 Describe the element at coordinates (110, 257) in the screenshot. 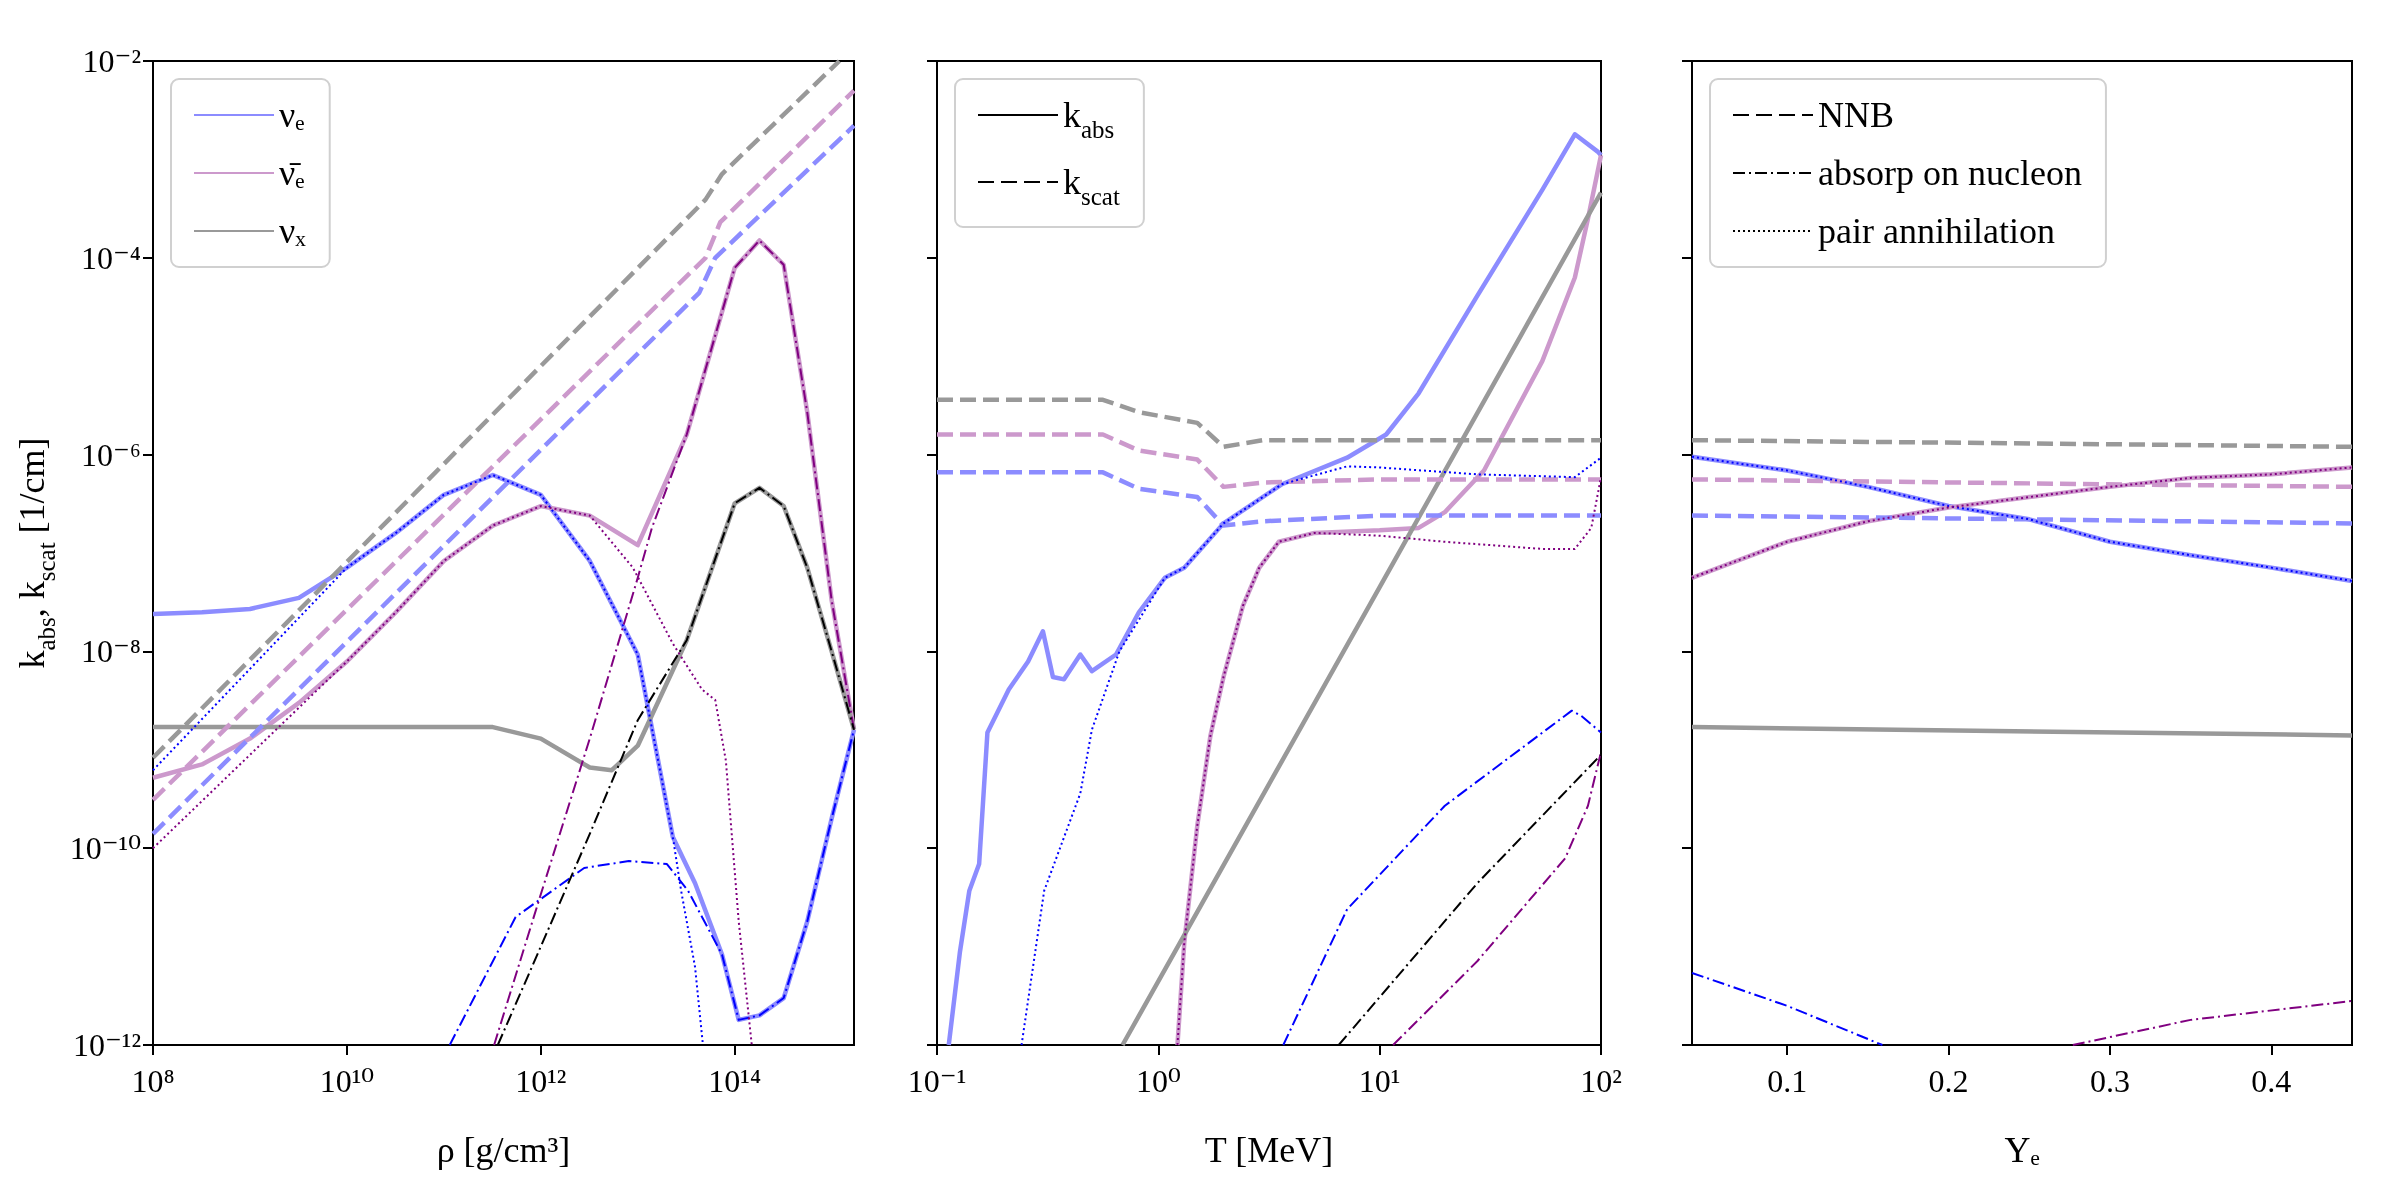

I see `y-tick-label: 10⁻⁴` at that location.